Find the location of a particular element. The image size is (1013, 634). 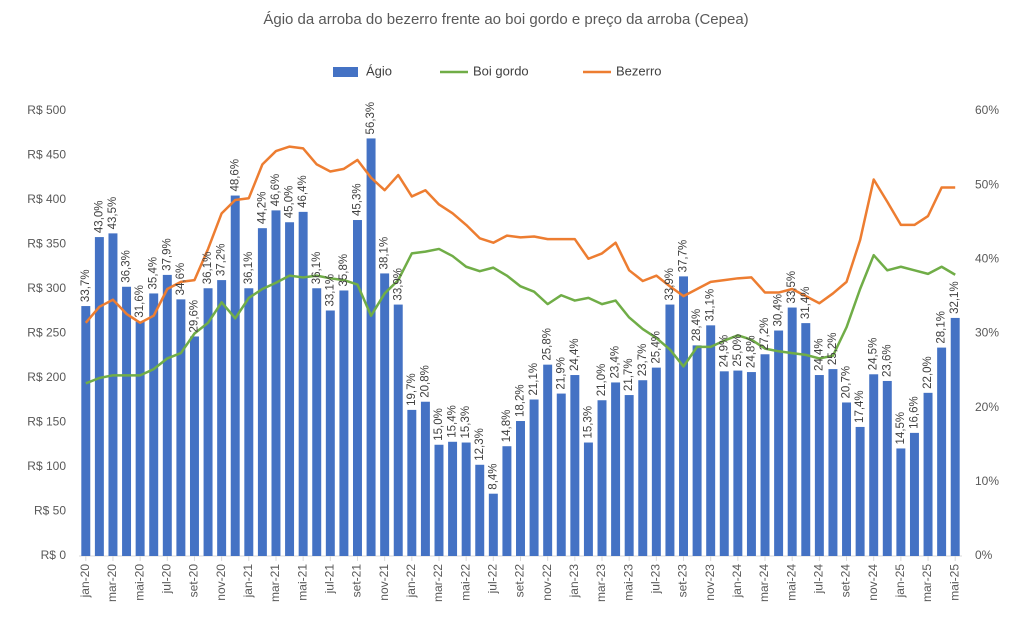

data-label: 35,8% is located at coordinates (344, 270).